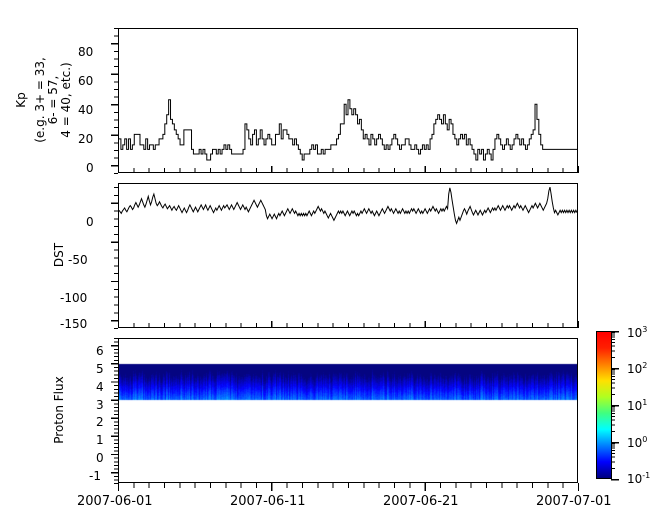 The width and height of the screenshot is (665, 523). I want to click on dst-axis-label-text: DST, so click(59, 255).